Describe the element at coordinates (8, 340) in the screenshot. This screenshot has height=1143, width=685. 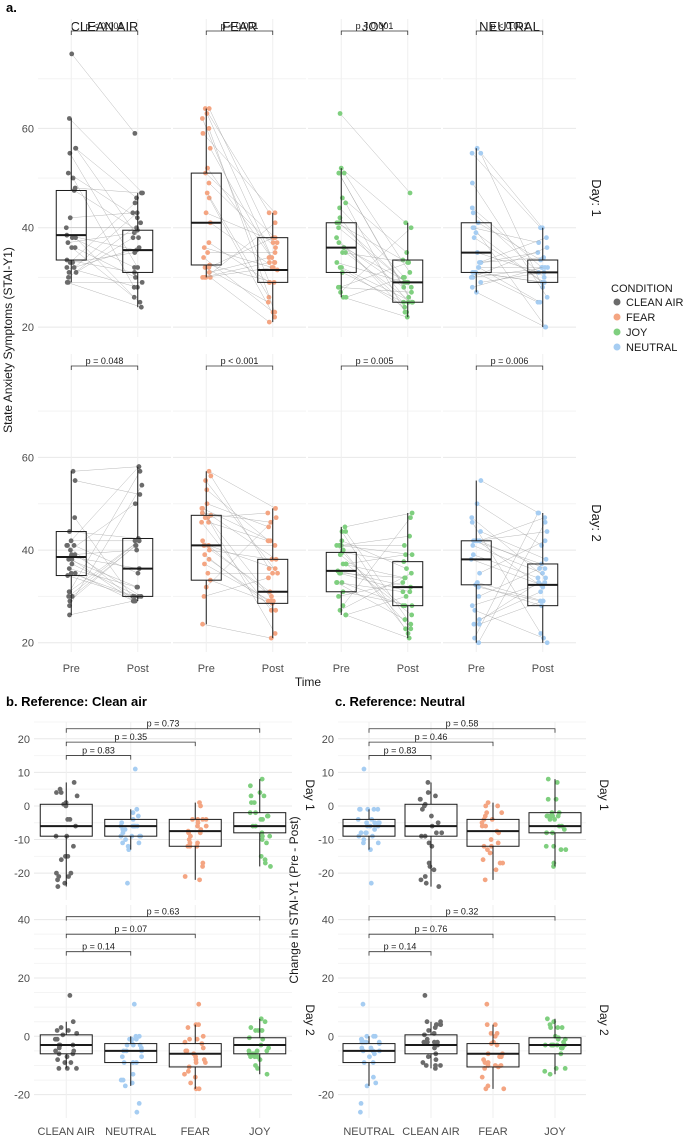
I see `y-axis-title: State Anxiety Symptoms (STAI-Y1)` at that location.